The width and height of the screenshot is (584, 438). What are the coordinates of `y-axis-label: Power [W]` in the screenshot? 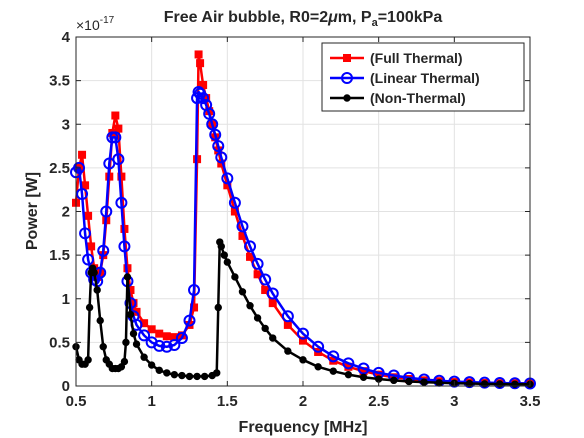 It's located at (32, 211).